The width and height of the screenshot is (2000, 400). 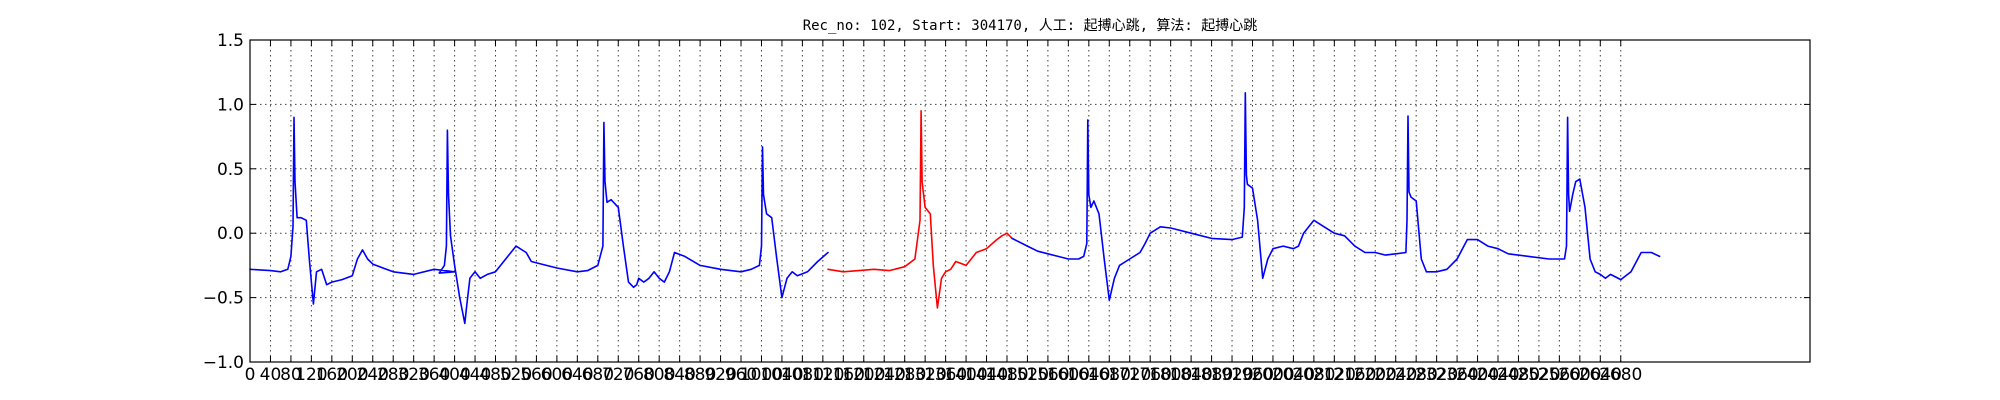 What do you see at coordinates (393, 375) in the screenshot?
I see `x-tick-label: 280` at bounding box center [393, 375].